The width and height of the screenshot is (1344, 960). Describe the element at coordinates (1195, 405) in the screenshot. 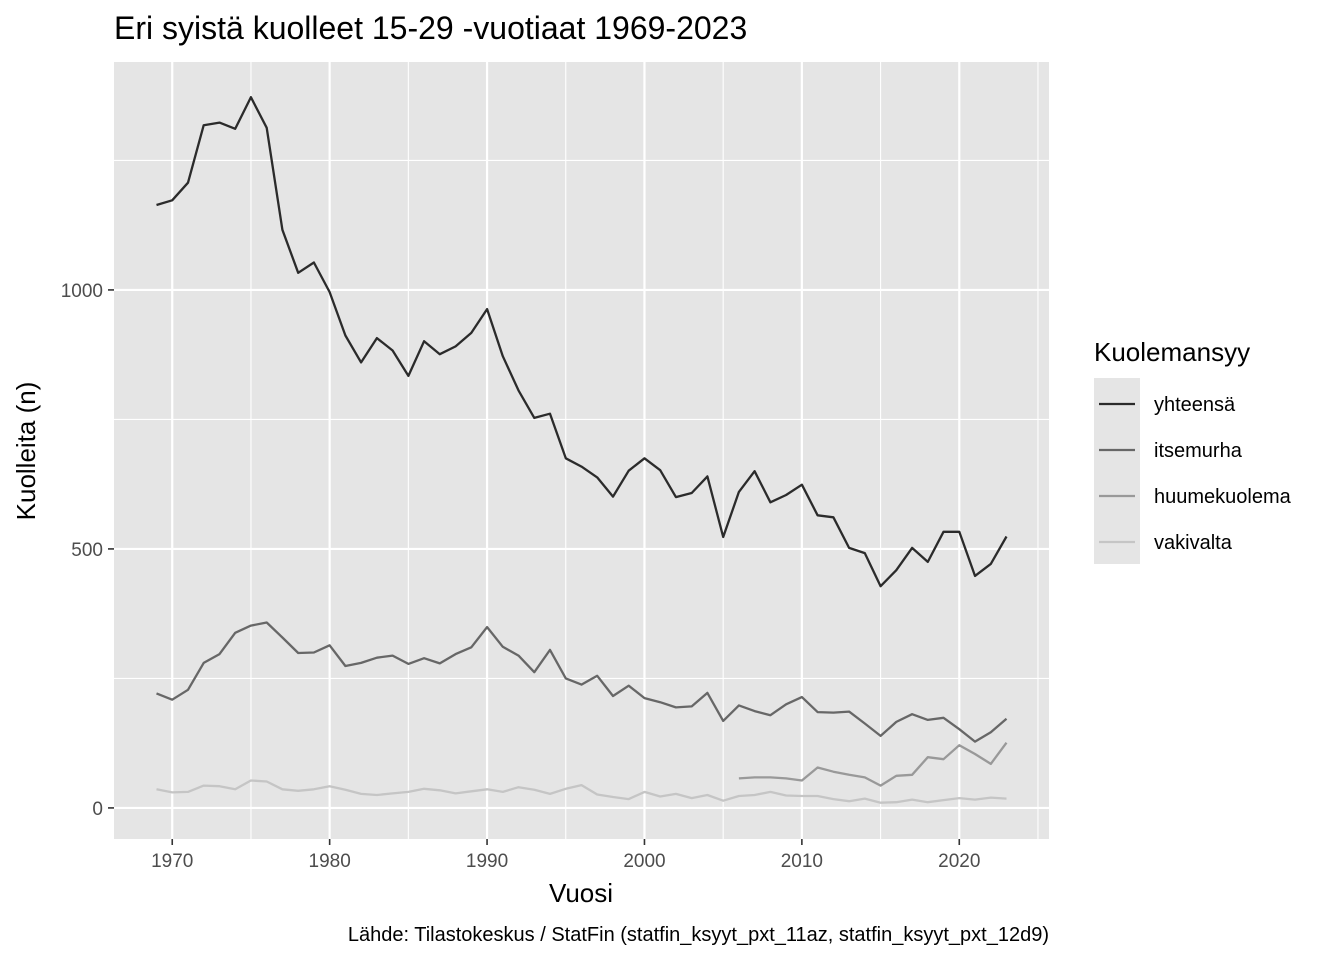

I see `legend-label: yhteensä` at that location.